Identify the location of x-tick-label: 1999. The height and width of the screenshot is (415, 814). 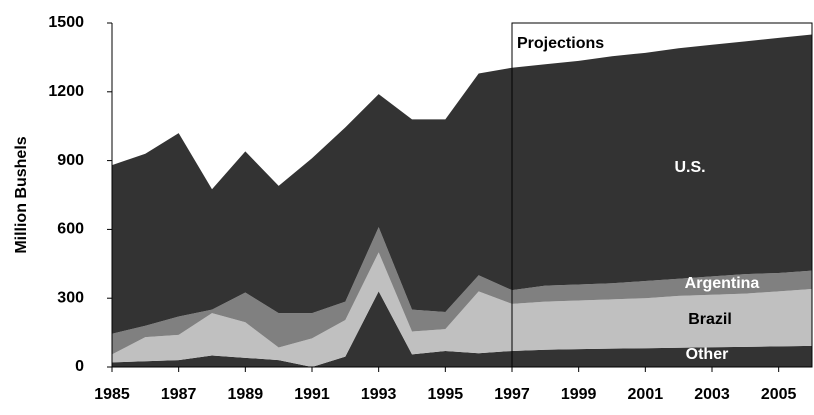
(579, 394).